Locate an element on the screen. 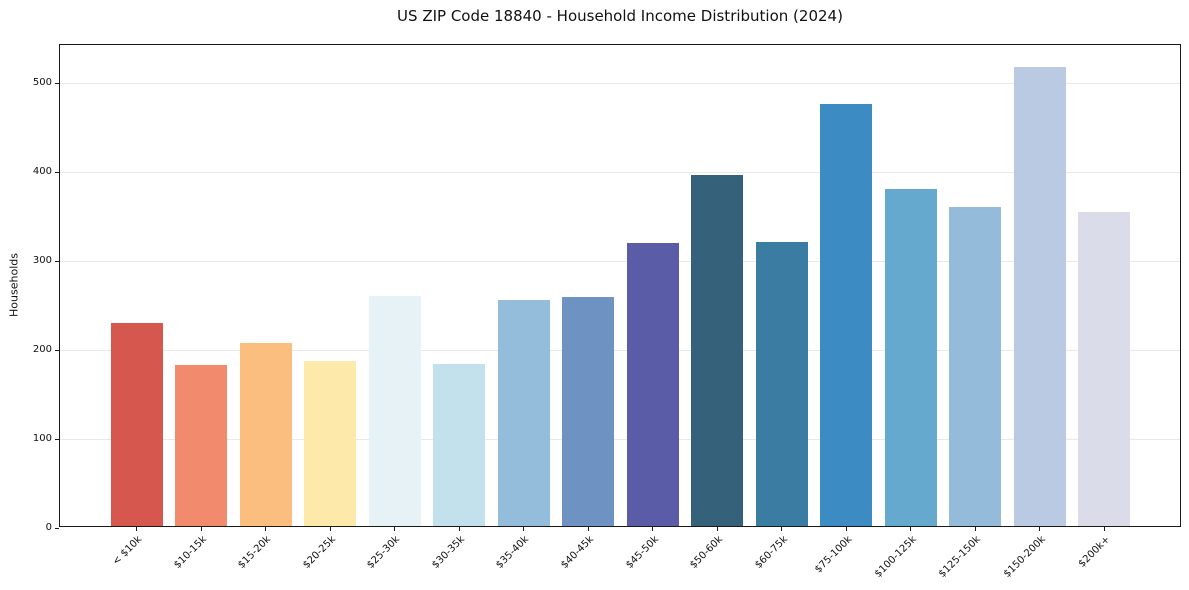 The height and width of the screenshot is (590, 1189). x-tick-label-6: $30-35k is located at coordinates (448, 552).